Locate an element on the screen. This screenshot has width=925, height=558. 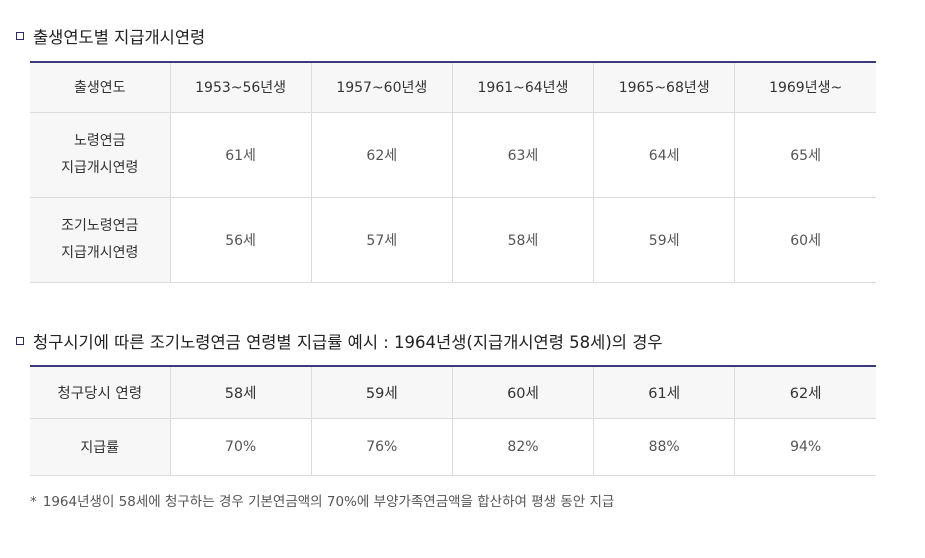
table-cell: 64세 is located at coordinates (664, 155).